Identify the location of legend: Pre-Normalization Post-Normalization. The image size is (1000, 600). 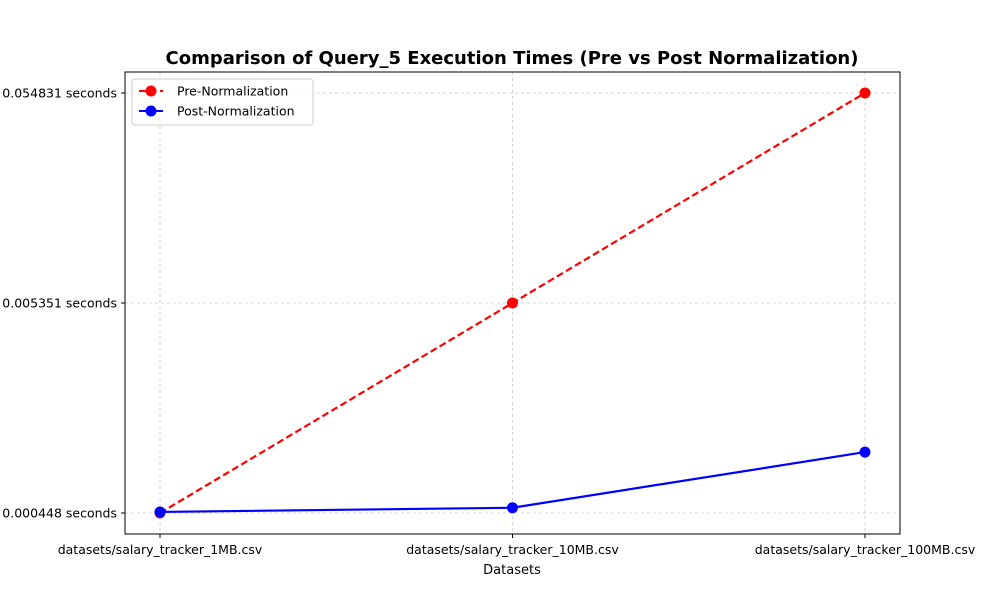
(222, 102).